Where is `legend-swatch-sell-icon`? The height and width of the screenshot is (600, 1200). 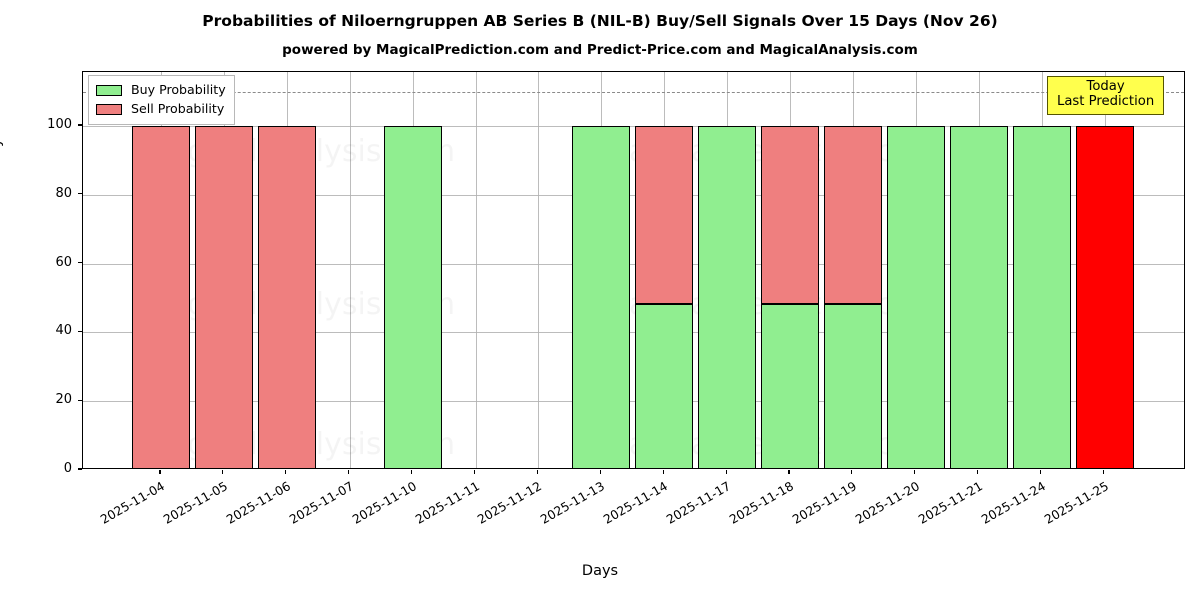
legend-swatch-sell-icon is located at coordinates (109, 109).